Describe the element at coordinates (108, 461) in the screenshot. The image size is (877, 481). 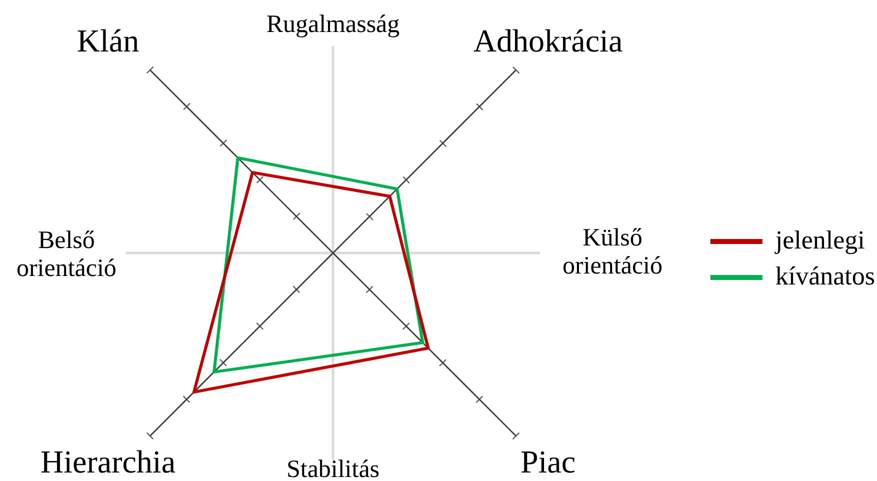
I see `spoke-label: Hierarchia` at that location.